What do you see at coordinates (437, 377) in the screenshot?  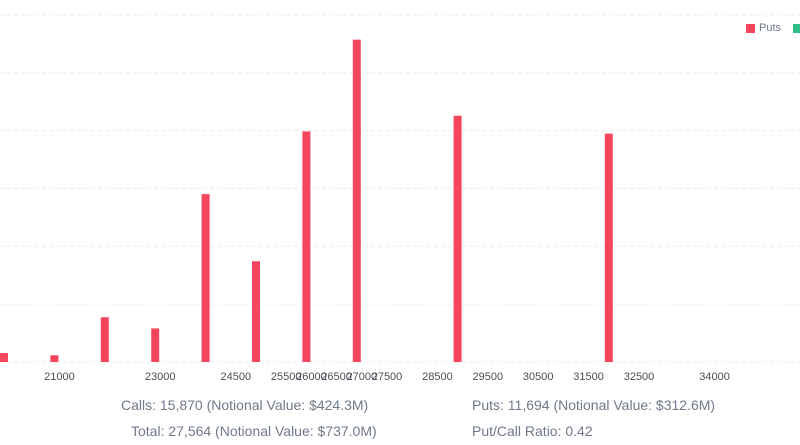 I see `x-tick-label: 28500` at bounding box center [437, 377].